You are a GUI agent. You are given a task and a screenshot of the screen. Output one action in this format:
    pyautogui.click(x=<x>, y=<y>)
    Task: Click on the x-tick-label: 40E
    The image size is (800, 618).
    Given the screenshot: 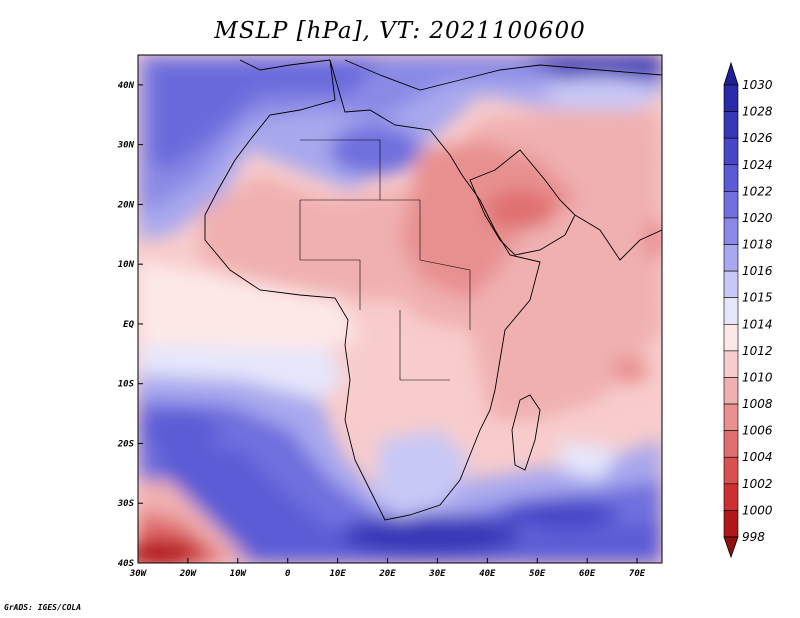 What is the action you would take?
    pyautogui.click(x=487, y=574)
    